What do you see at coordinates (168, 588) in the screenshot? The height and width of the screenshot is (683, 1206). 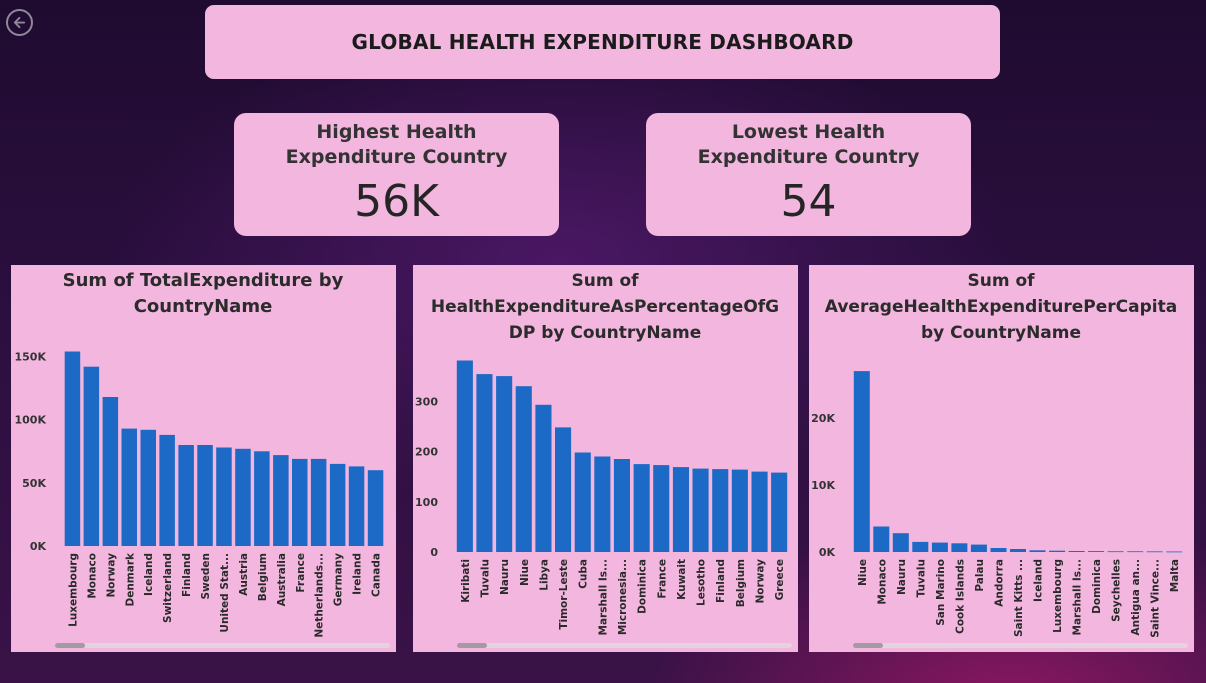 I see `x-tick-label: Switzerland` at bounding box center [168, 588].